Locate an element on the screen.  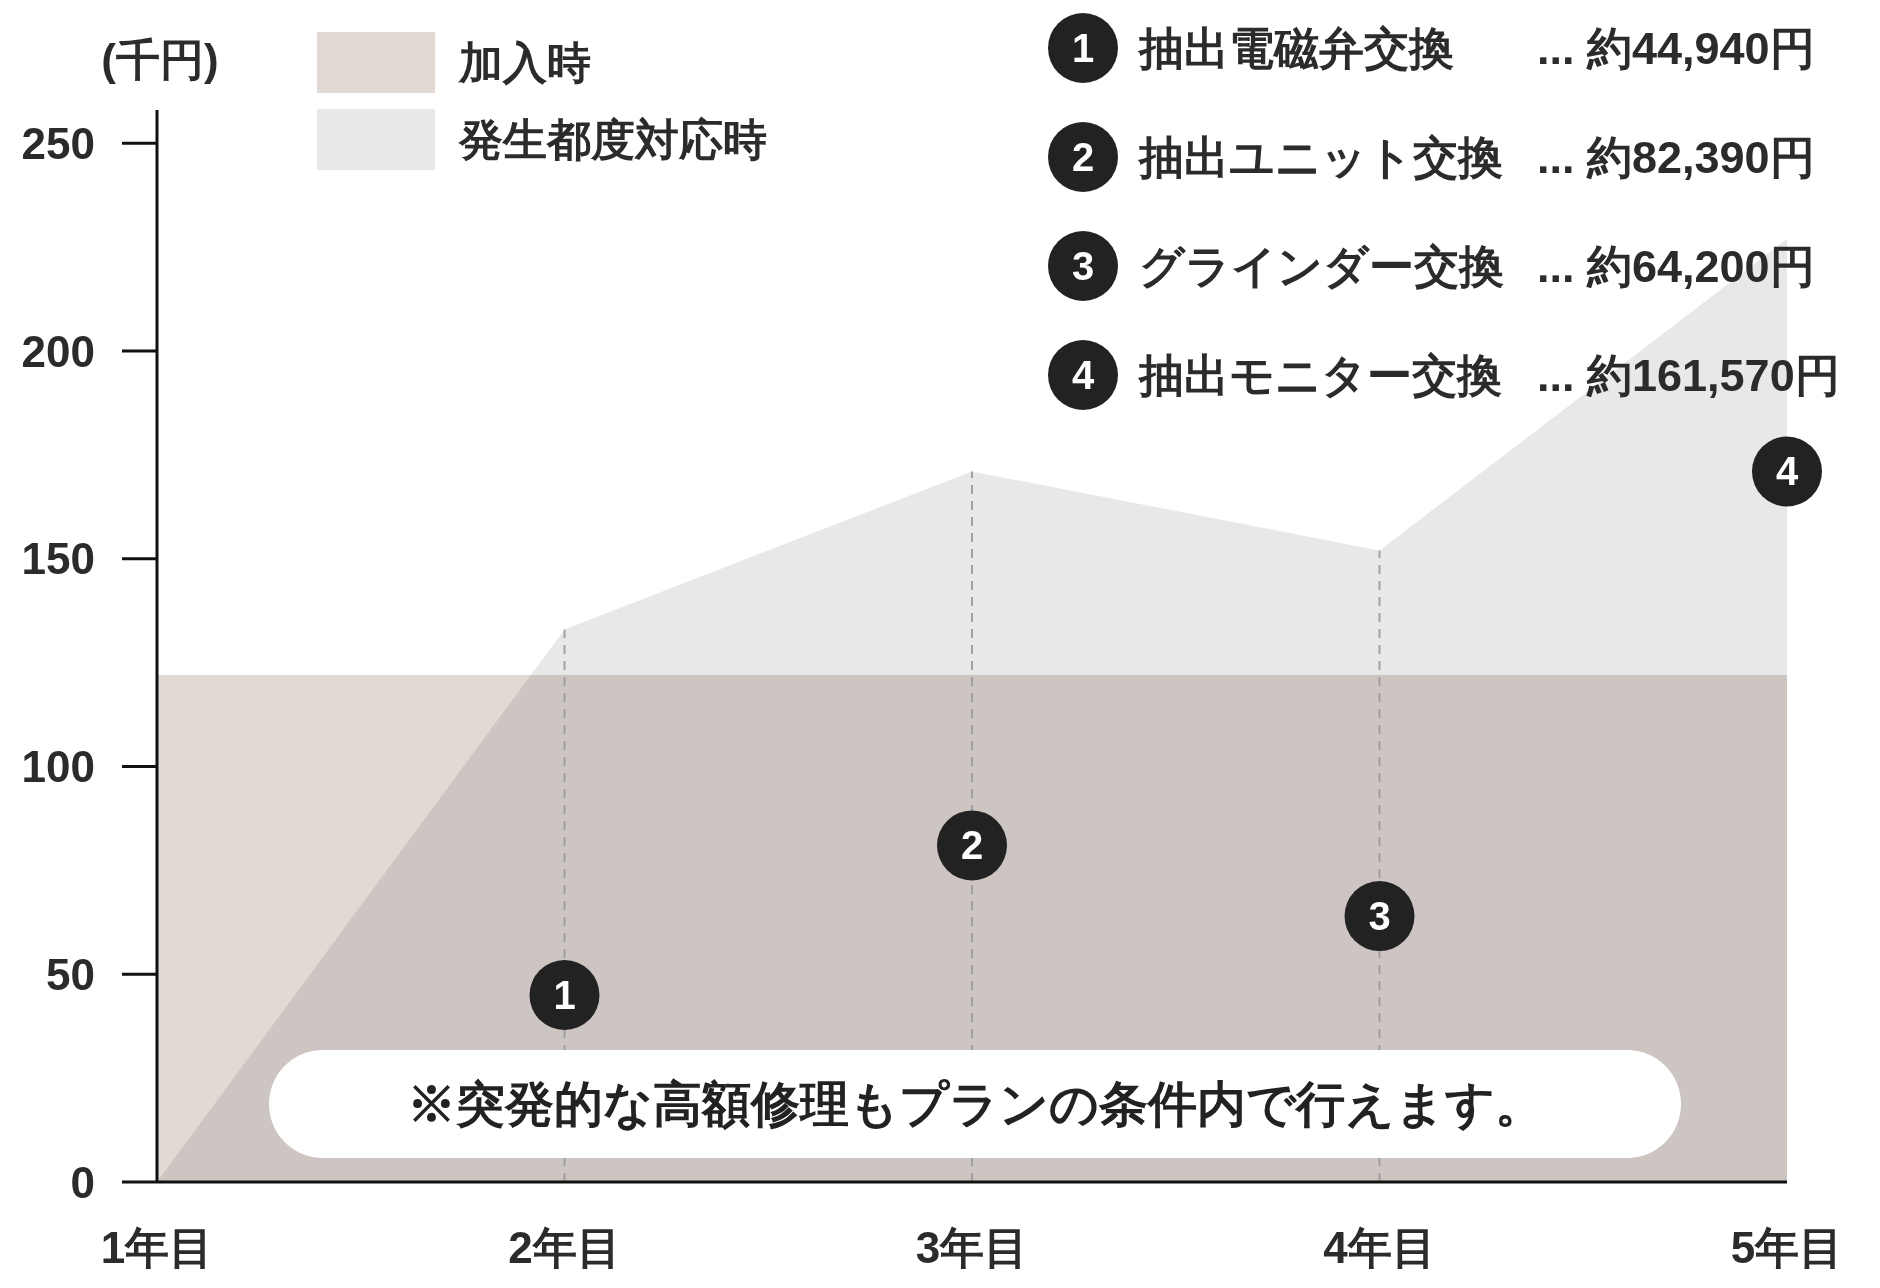
x-tick-label: 3年目 is located at coordinates (972, 1248).